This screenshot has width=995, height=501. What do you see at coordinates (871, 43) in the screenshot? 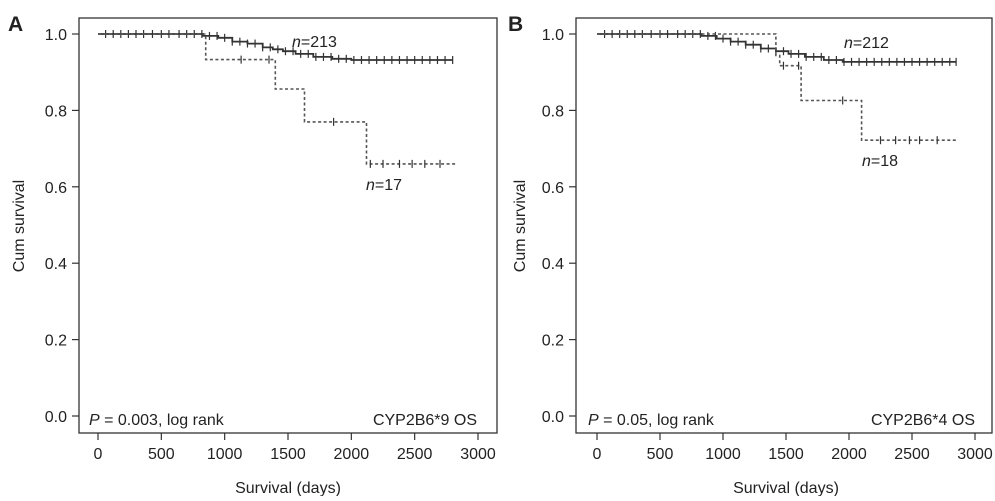
I see `panel-b-series-1-n-value: =212` at bounding box center [871, 43].